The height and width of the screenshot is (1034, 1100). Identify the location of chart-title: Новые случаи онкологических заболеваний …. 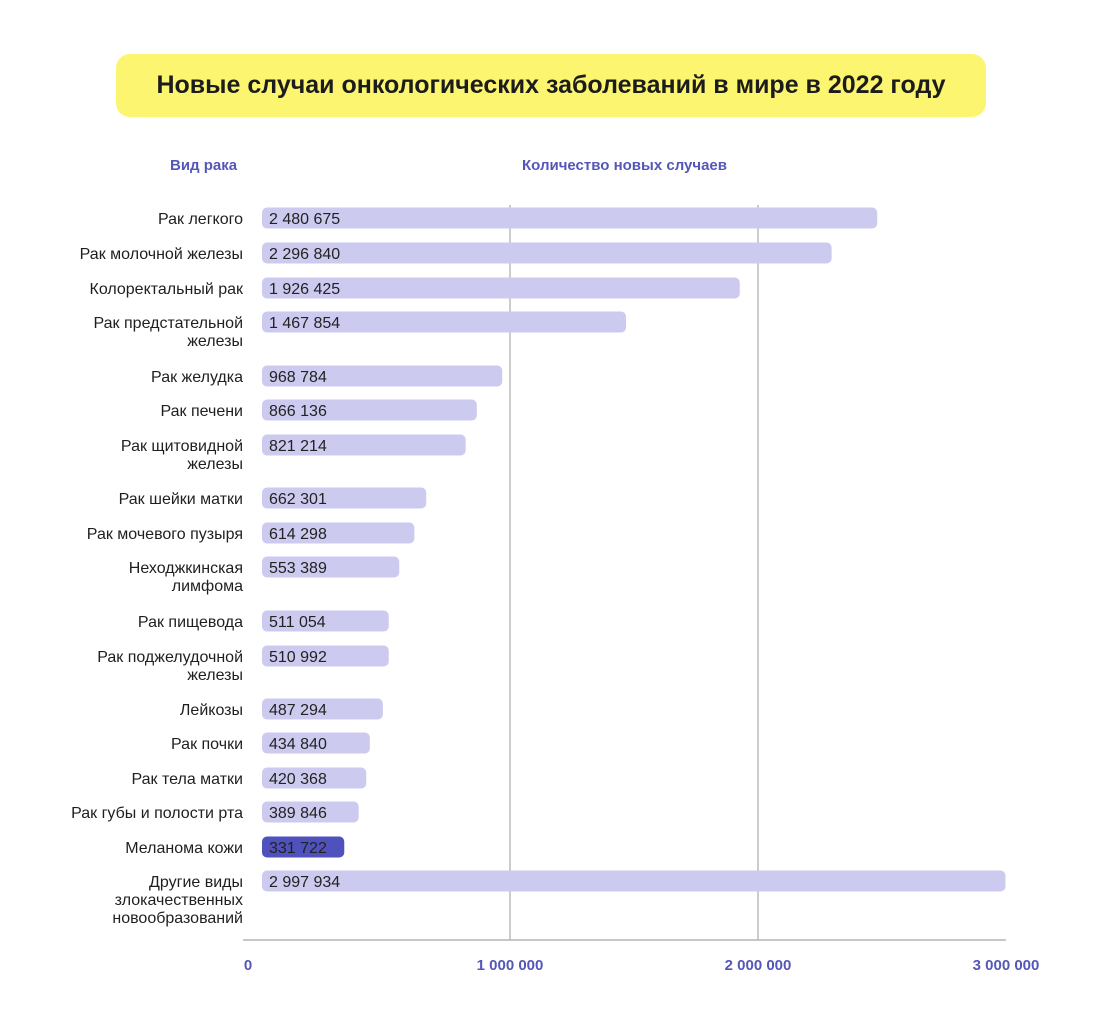
(551, 85).